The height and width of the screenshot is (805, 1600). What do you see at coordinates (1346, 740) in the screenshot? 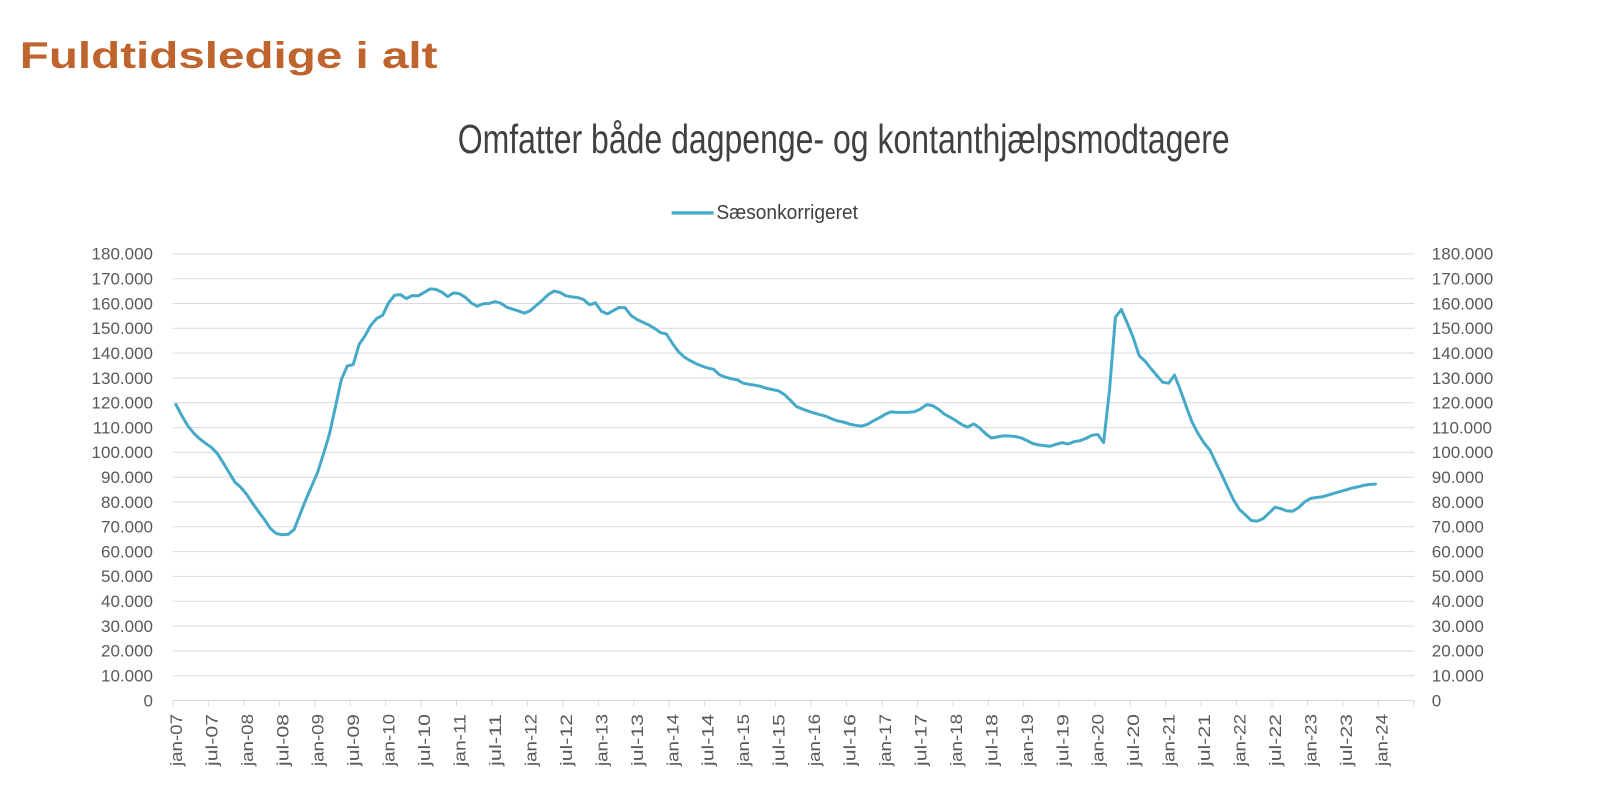
I see `svg-text: jul-23` at bounding box center [1346, 740].